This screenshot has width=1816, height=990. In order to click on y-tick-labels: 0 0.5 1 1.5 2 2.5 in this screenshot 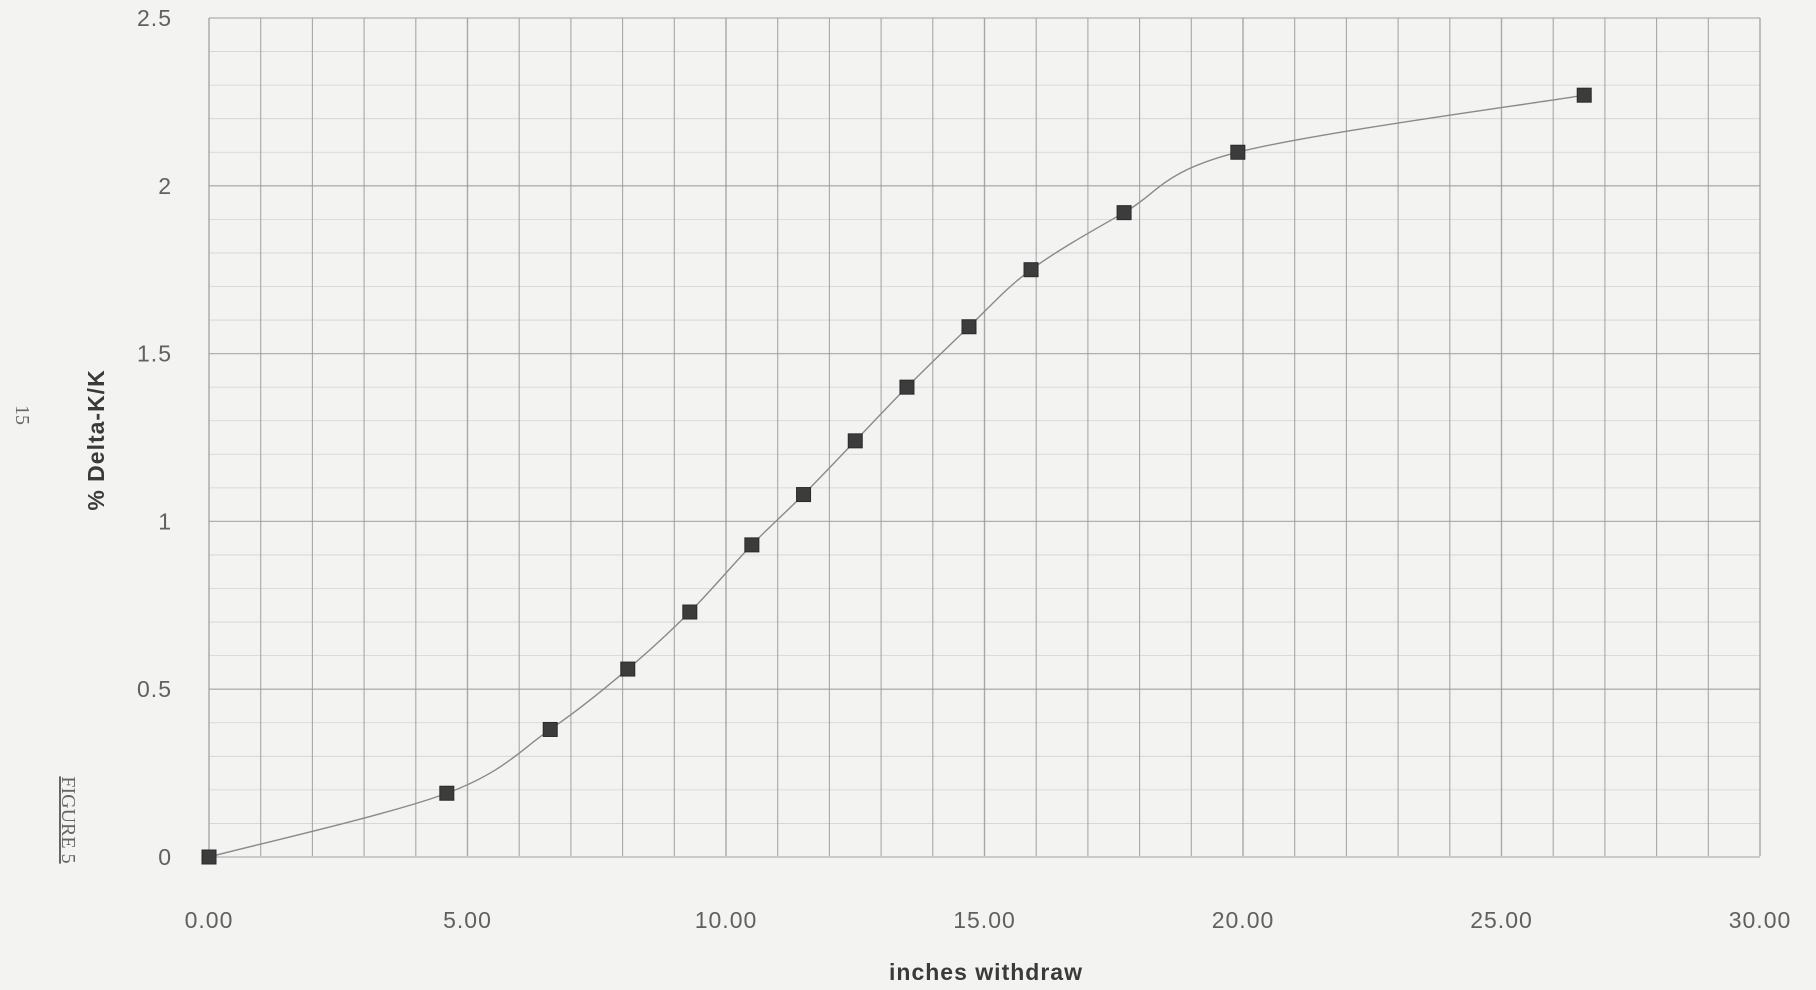, I will do `click(154, 437)`.